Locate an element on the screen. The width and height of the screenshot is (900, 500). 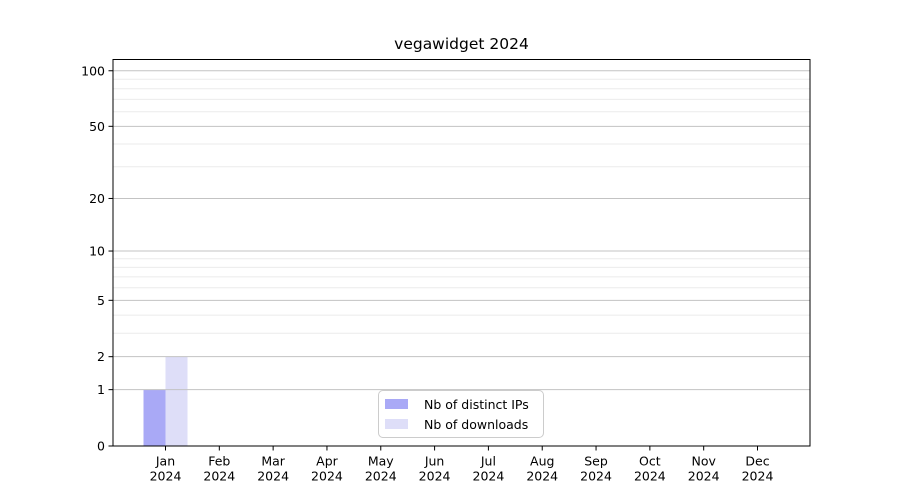
x-tick-label-month: Aug is located at coordinates (542, 461).